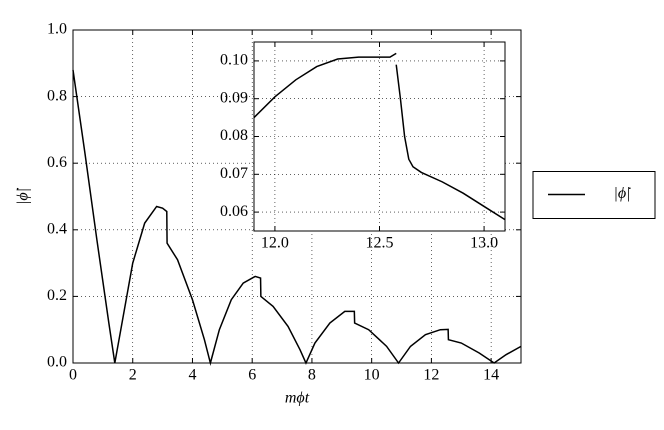  I want to click on data-line, so click(379, 136).